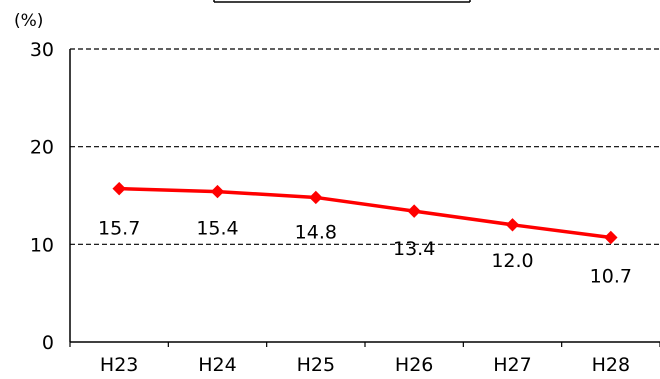 This screenshot has height=379, width=660. I want to click on data-label: 14.8, so click(316, 232).